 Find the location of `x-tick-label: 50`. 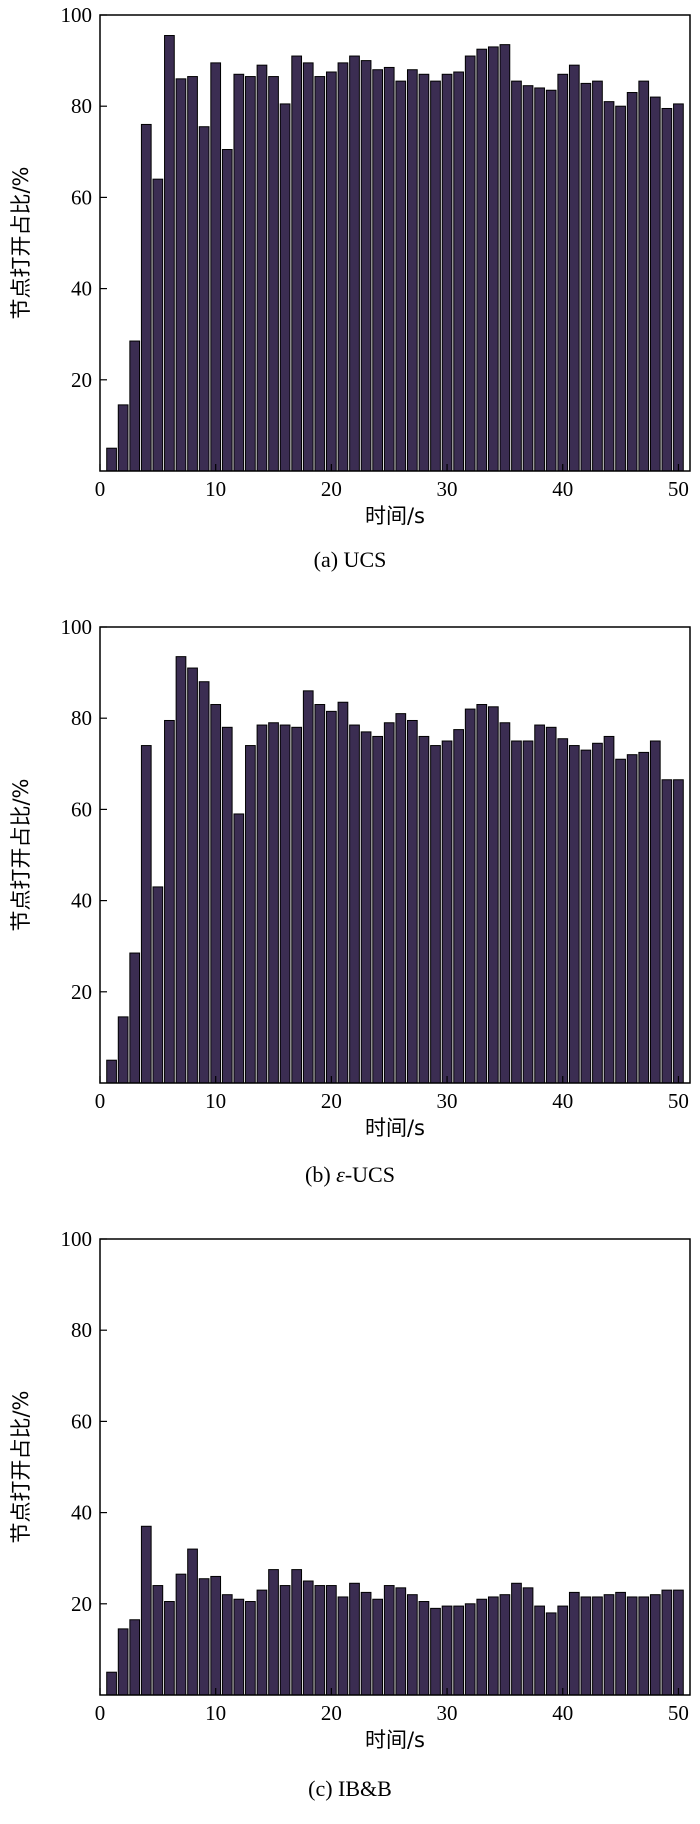

x-tick-label: 50 is located at coordinates (678, 489).